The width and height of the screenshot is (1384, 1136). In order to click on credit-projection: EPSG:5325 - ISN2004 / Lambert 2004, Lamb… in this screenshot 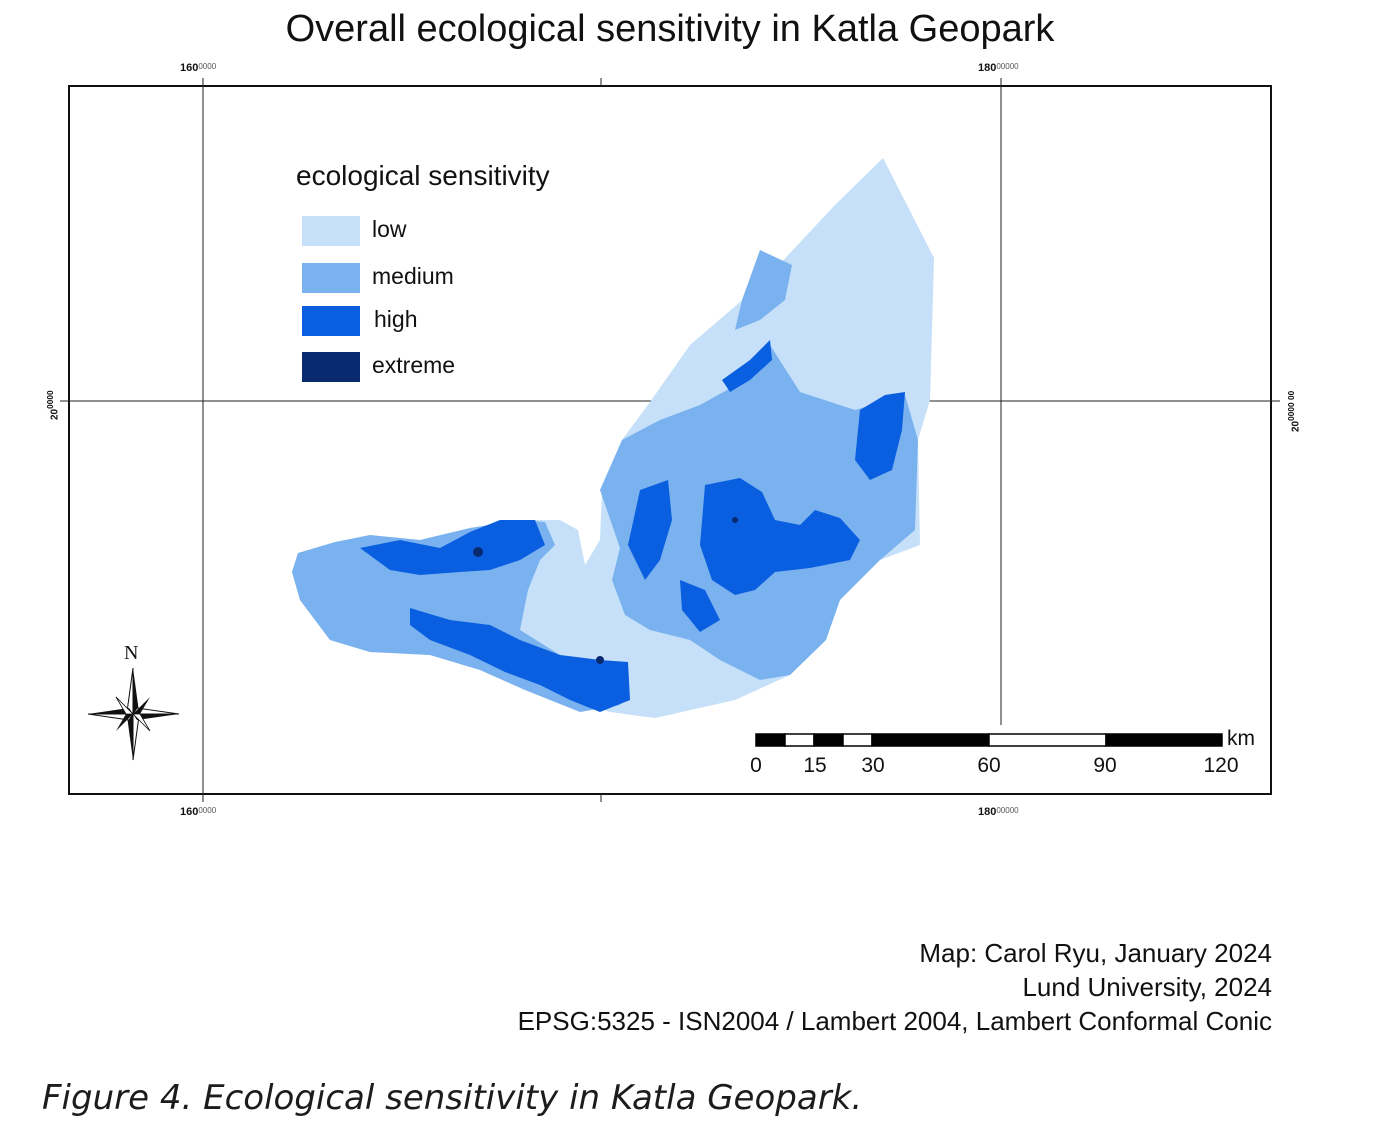, I will do `click(894, 1021)`.